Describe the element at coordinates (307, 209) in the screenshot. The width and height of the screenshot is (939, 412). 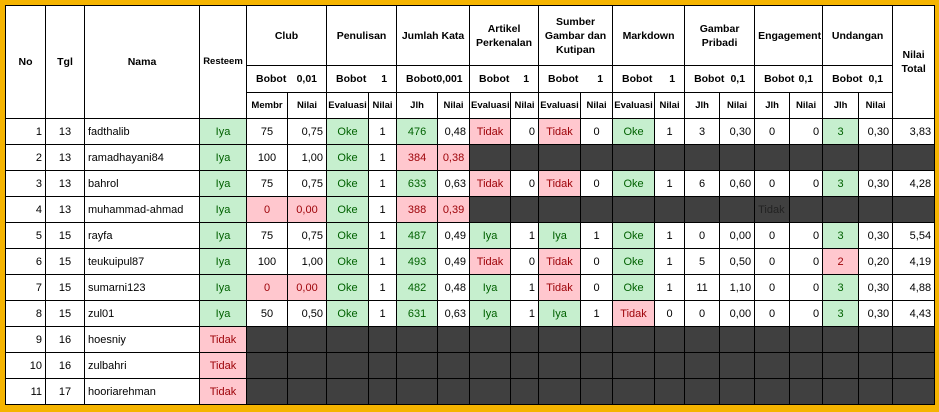
I see `cell: 0,00` at that location.